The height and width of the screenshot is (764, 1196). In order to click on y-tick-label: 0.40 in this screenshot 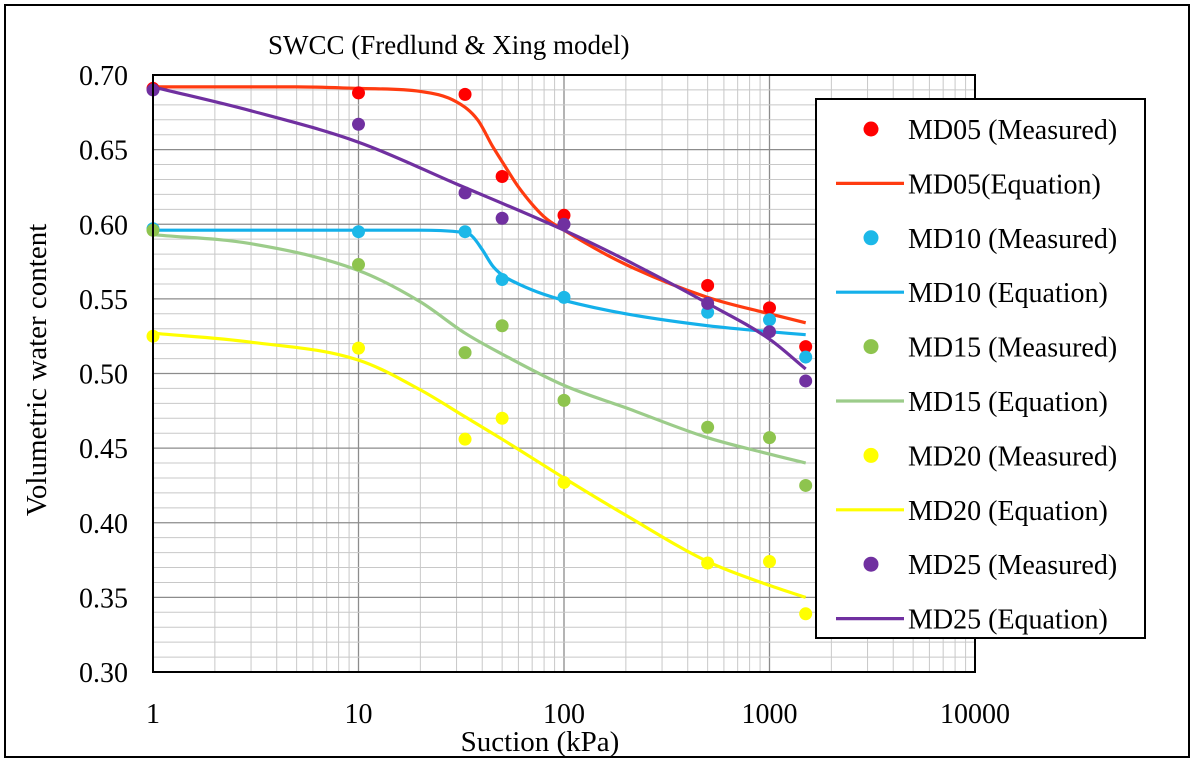, I will do `click(103, 524)`.